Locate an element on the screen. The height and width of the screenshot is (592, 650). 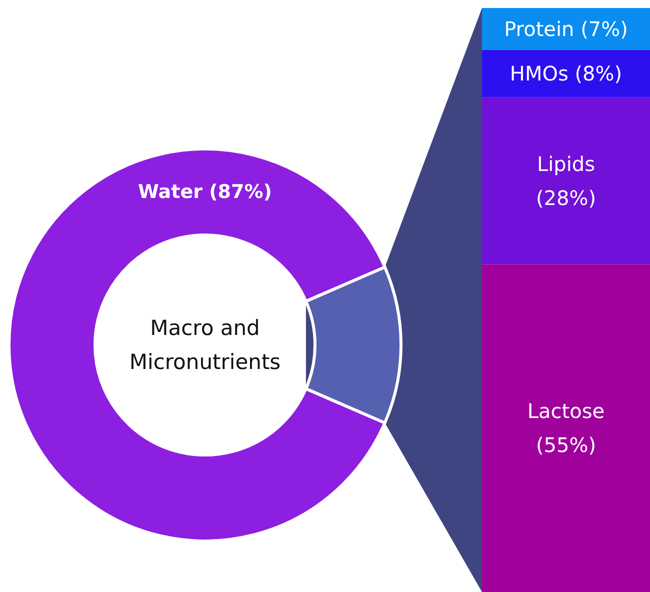
slice-label: Water is located at coordinates (171, 192).